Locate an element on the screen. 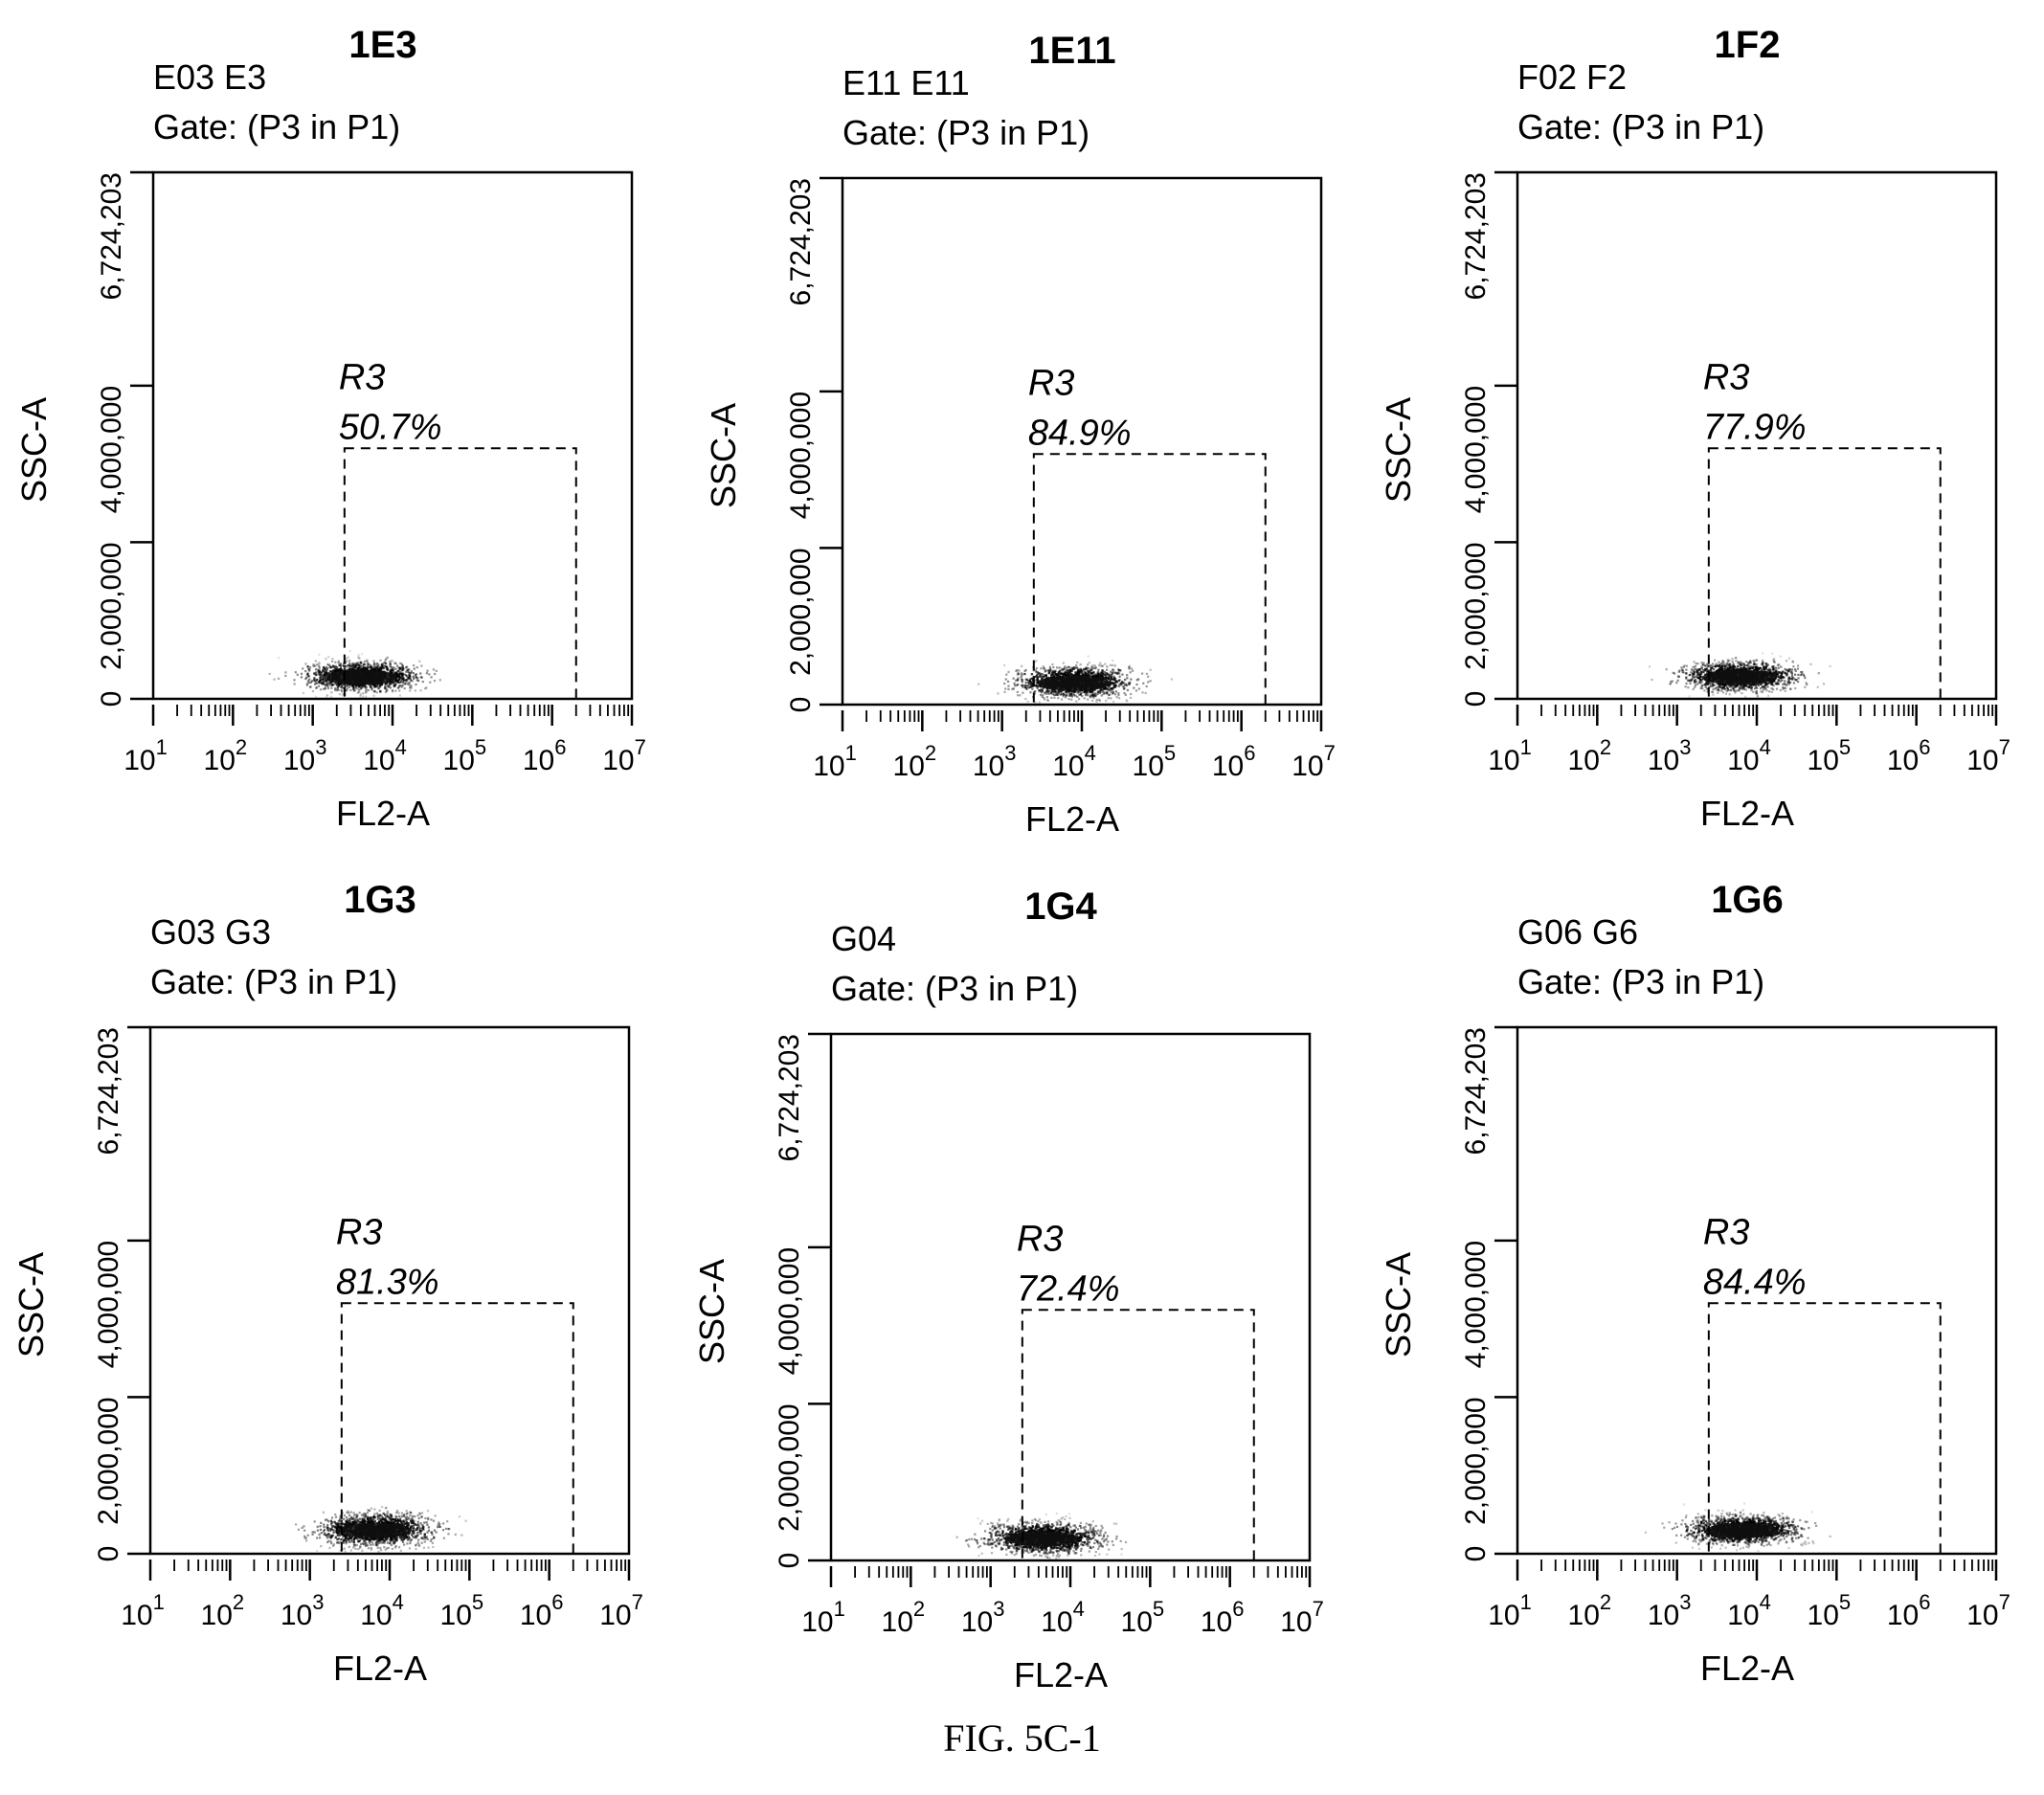 The image size is (2044, 1795). gate-region-r3 is located at coordinates (460, 574).